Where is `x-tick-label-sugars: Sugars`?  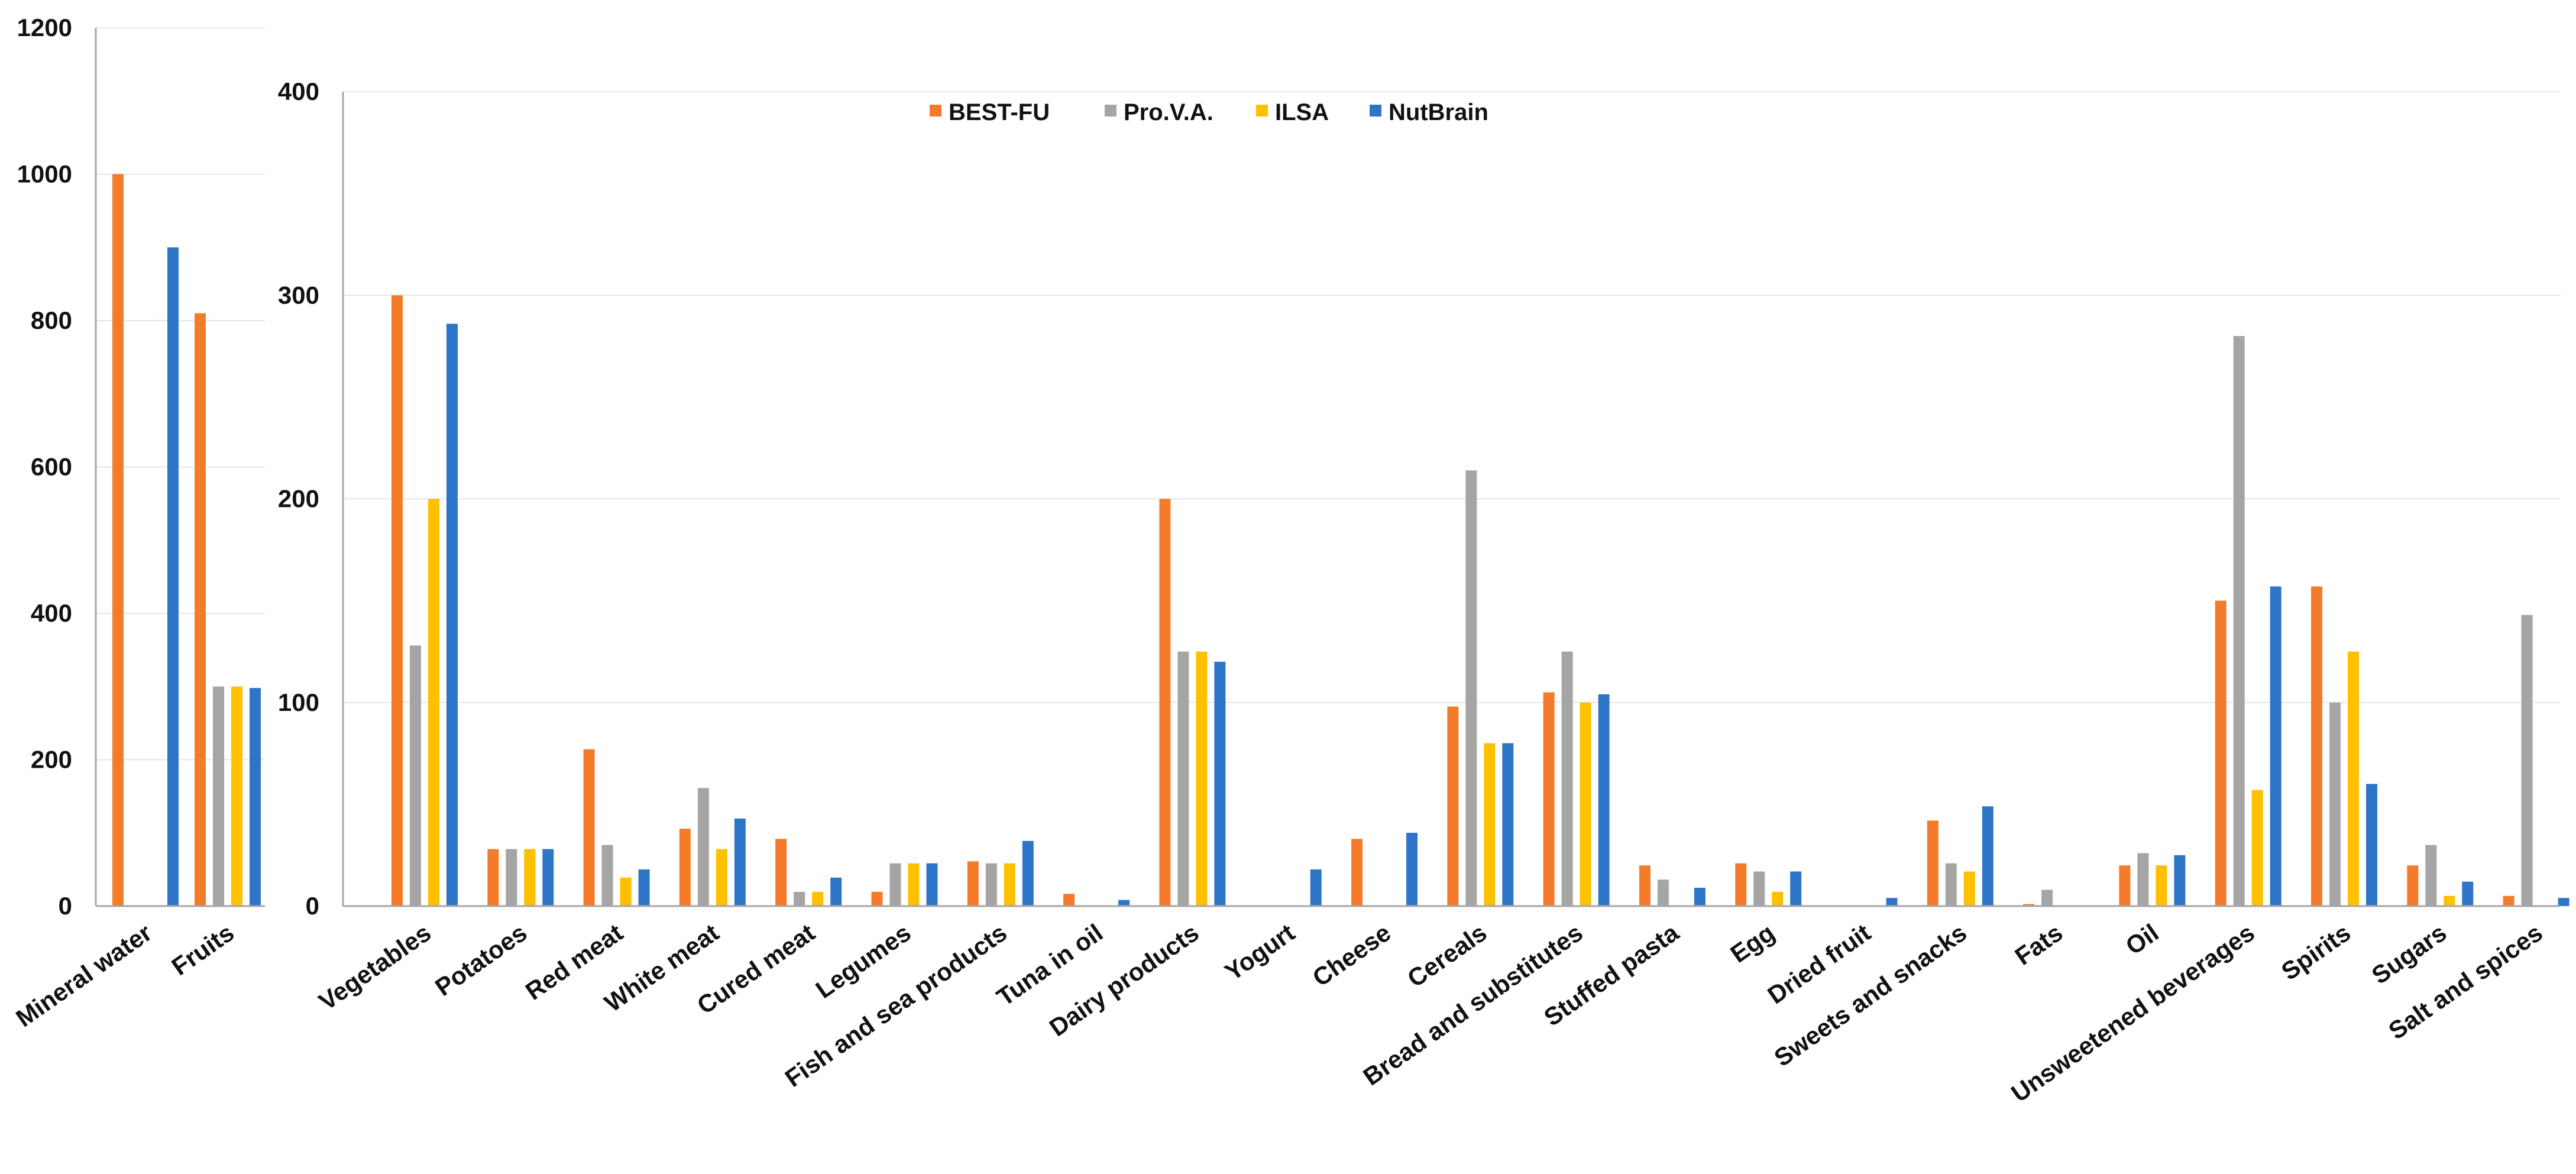 x-tick-label-sugars: Sugars is located at coordinates (2409, 953).